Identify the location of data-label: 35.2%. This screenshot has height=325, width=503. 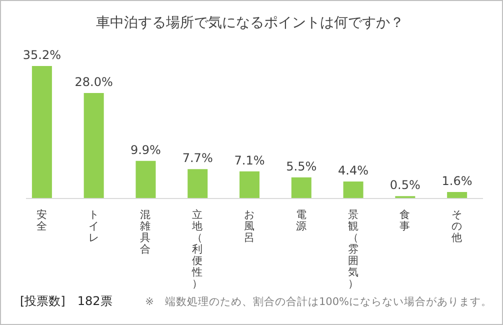
(42, 55).